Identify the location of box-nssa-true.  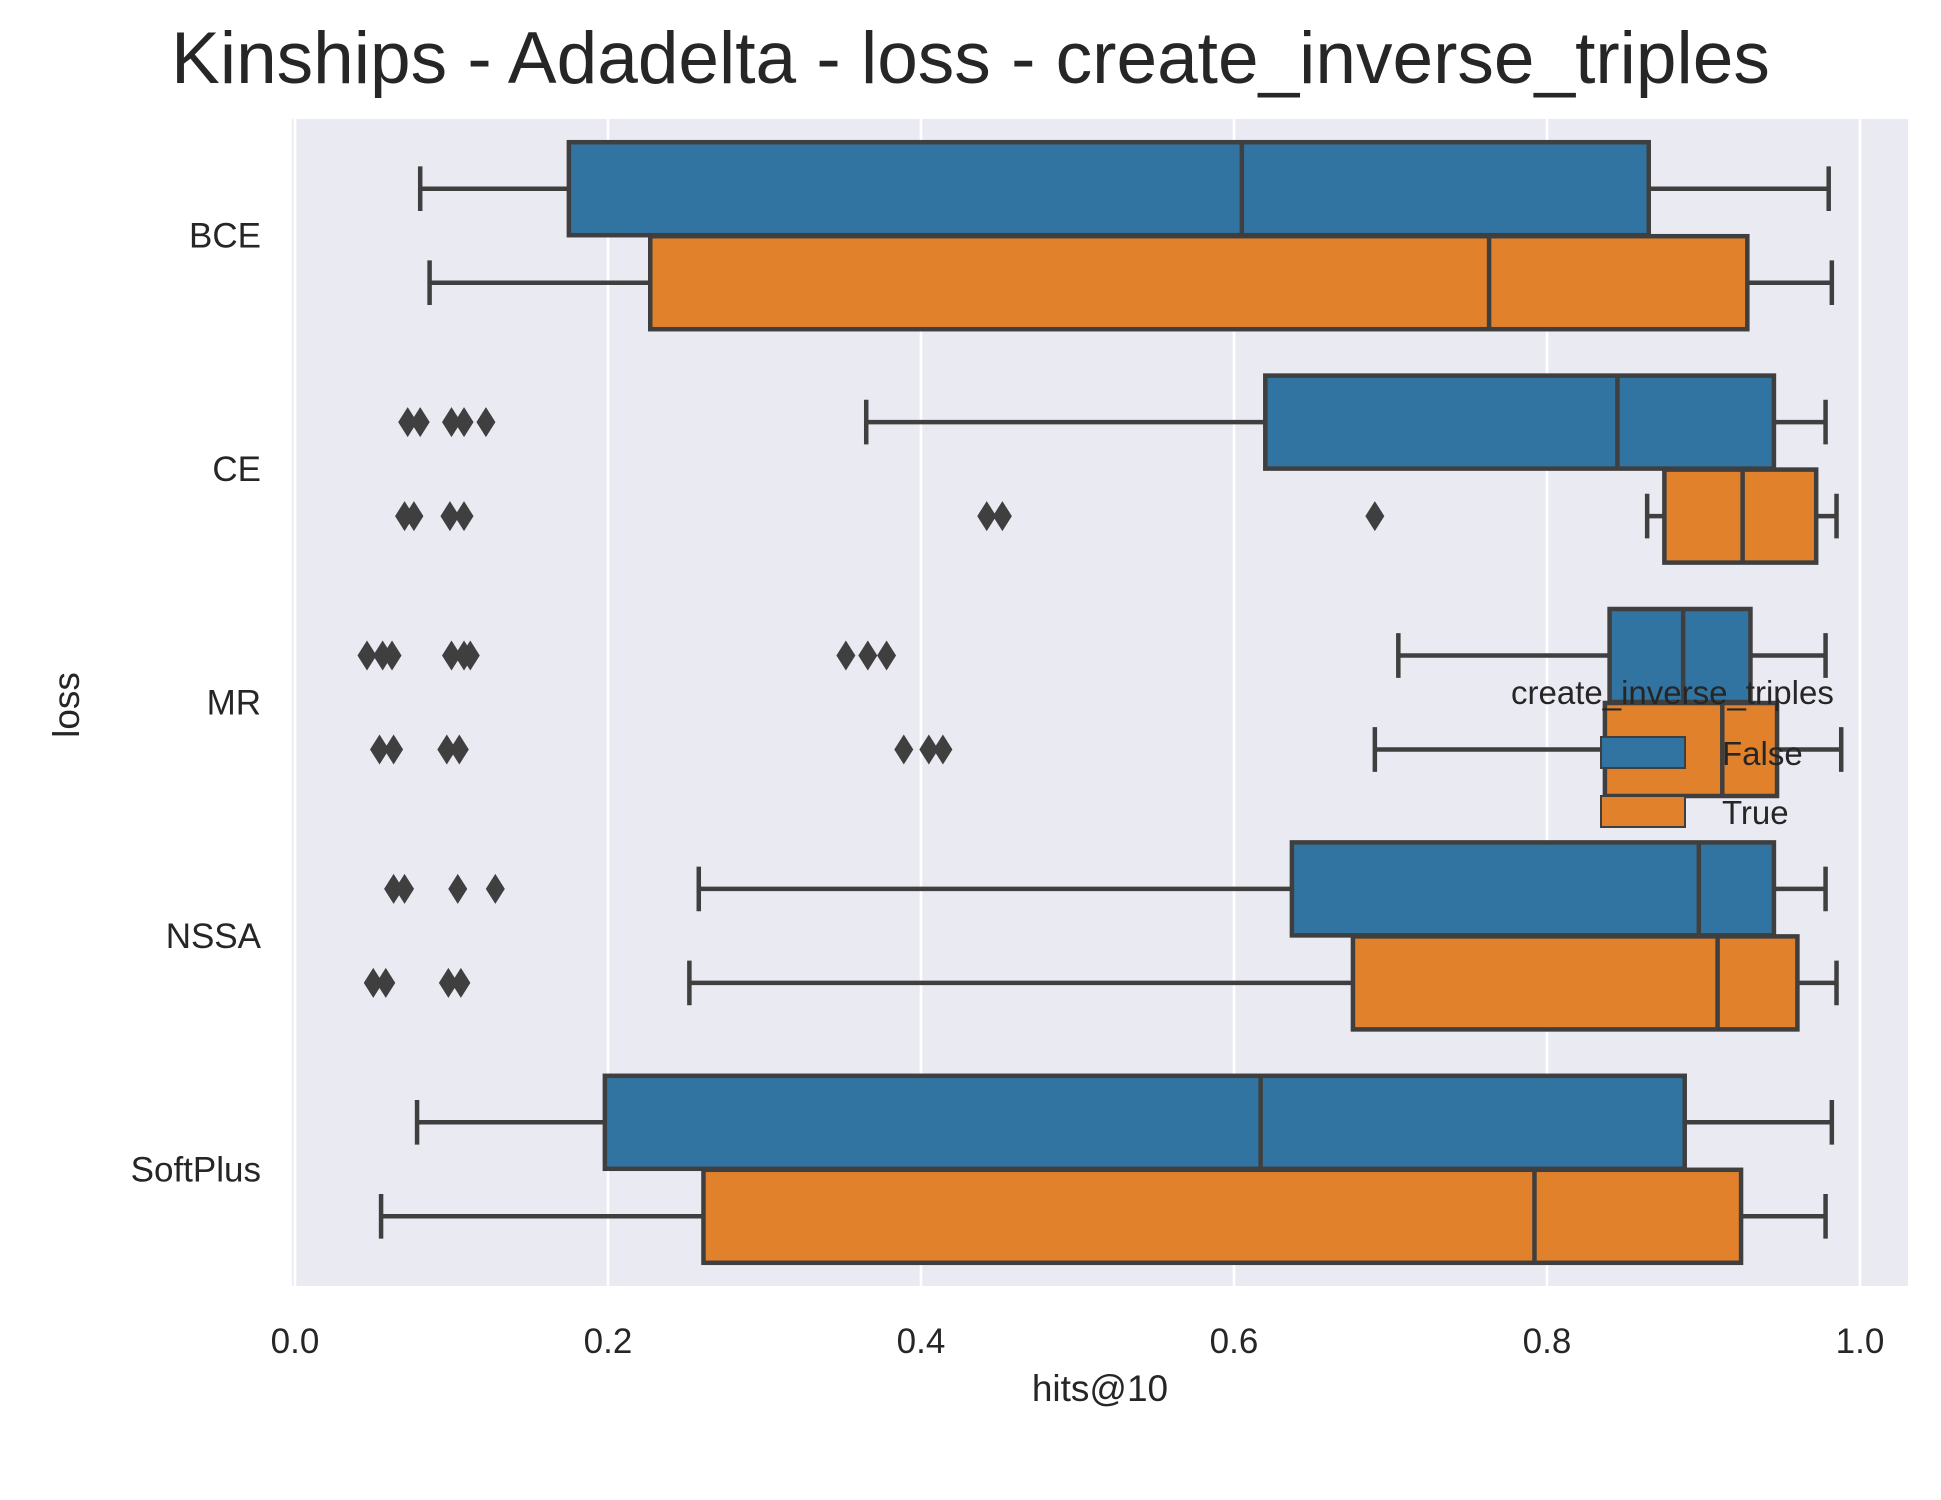
(1101, 983).